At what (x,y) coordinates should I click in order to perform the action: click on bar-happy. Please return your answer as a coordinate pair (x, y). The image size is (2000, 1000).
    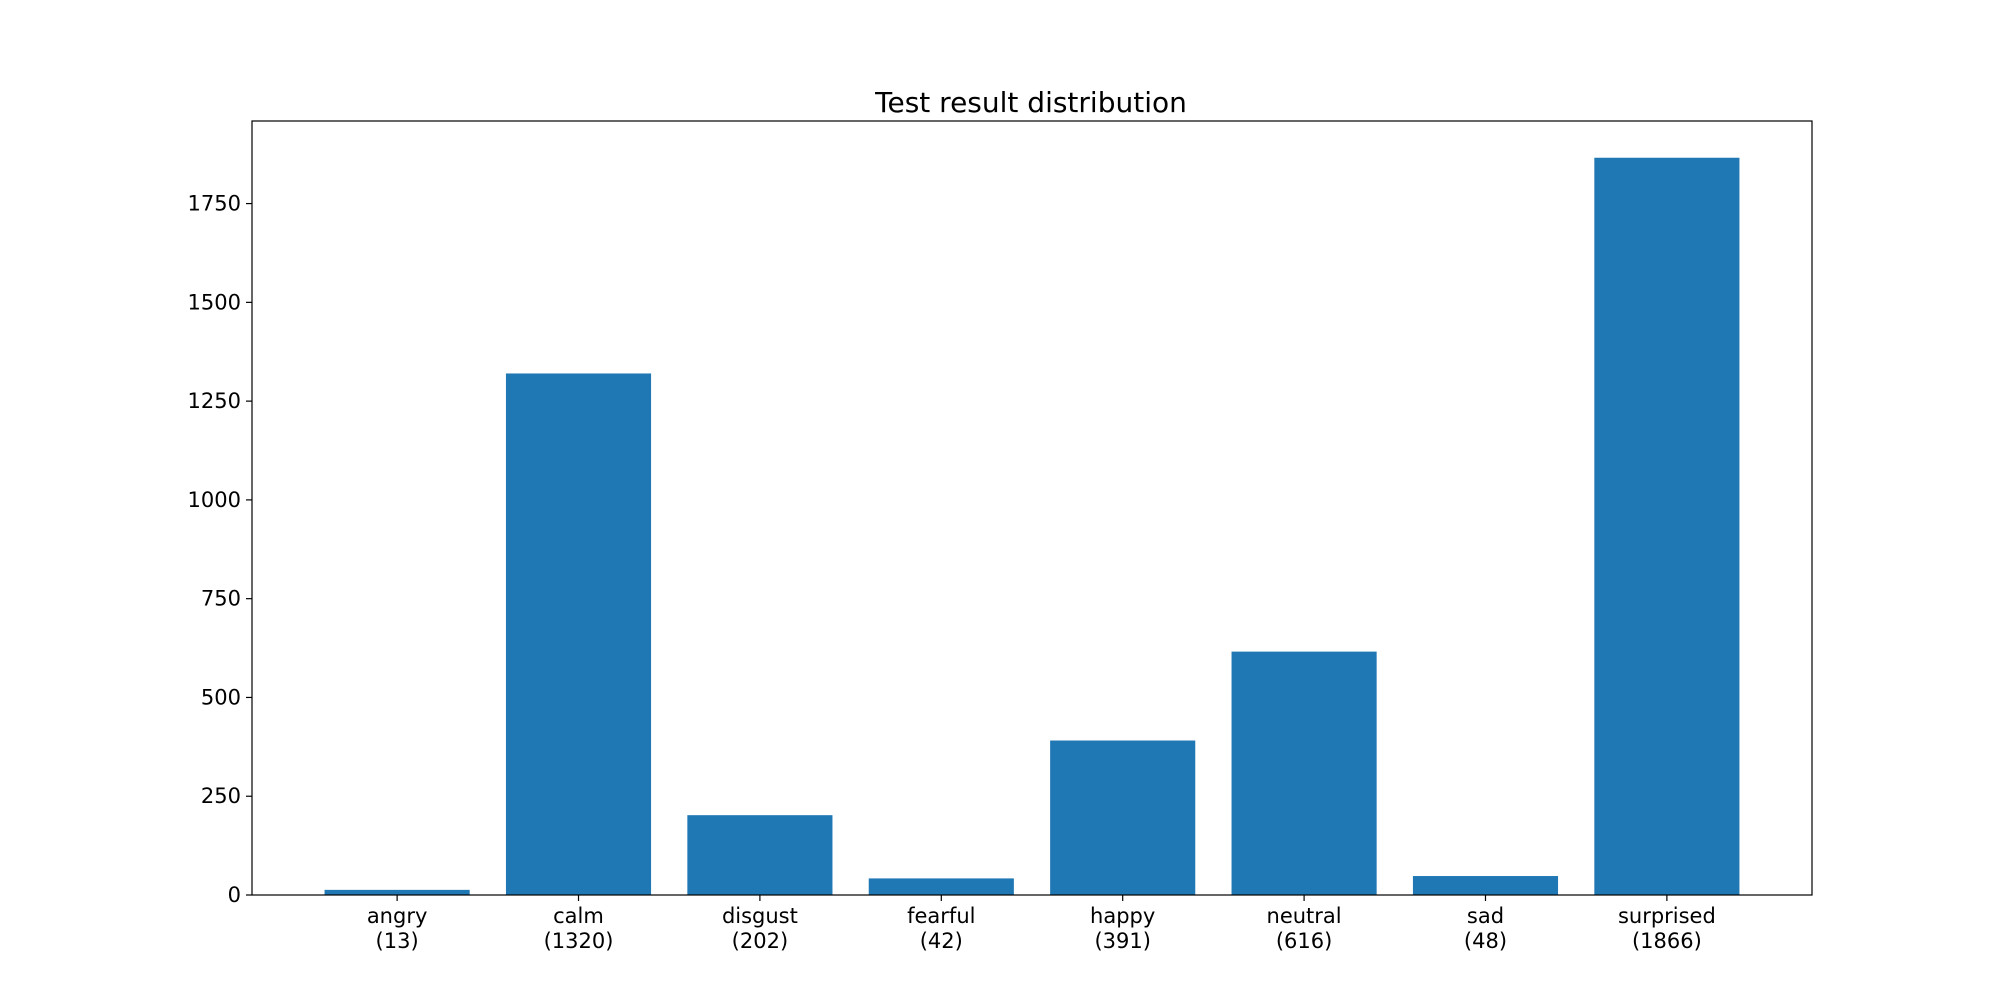
    Looking at the image, I should click on (1123, 817).